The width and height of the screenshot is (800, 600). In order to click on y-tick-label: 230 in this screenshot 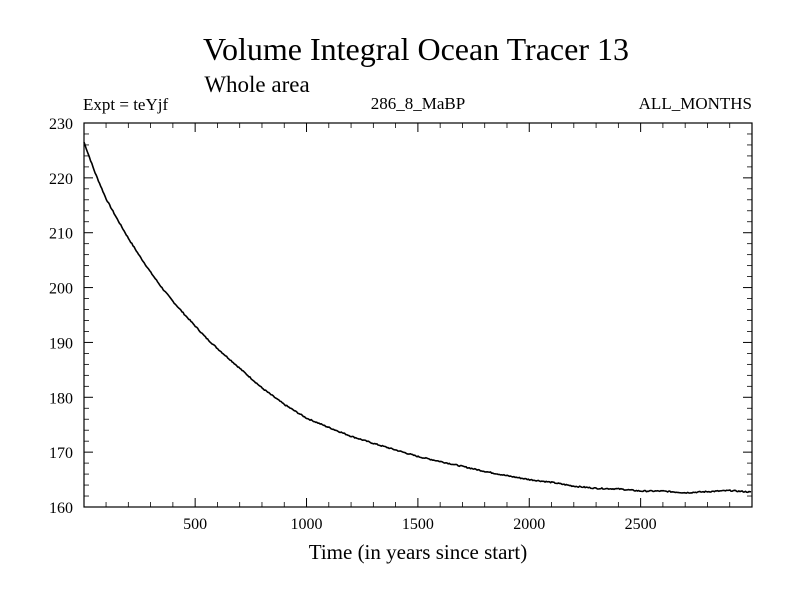, I will do `click(61, 124)`.